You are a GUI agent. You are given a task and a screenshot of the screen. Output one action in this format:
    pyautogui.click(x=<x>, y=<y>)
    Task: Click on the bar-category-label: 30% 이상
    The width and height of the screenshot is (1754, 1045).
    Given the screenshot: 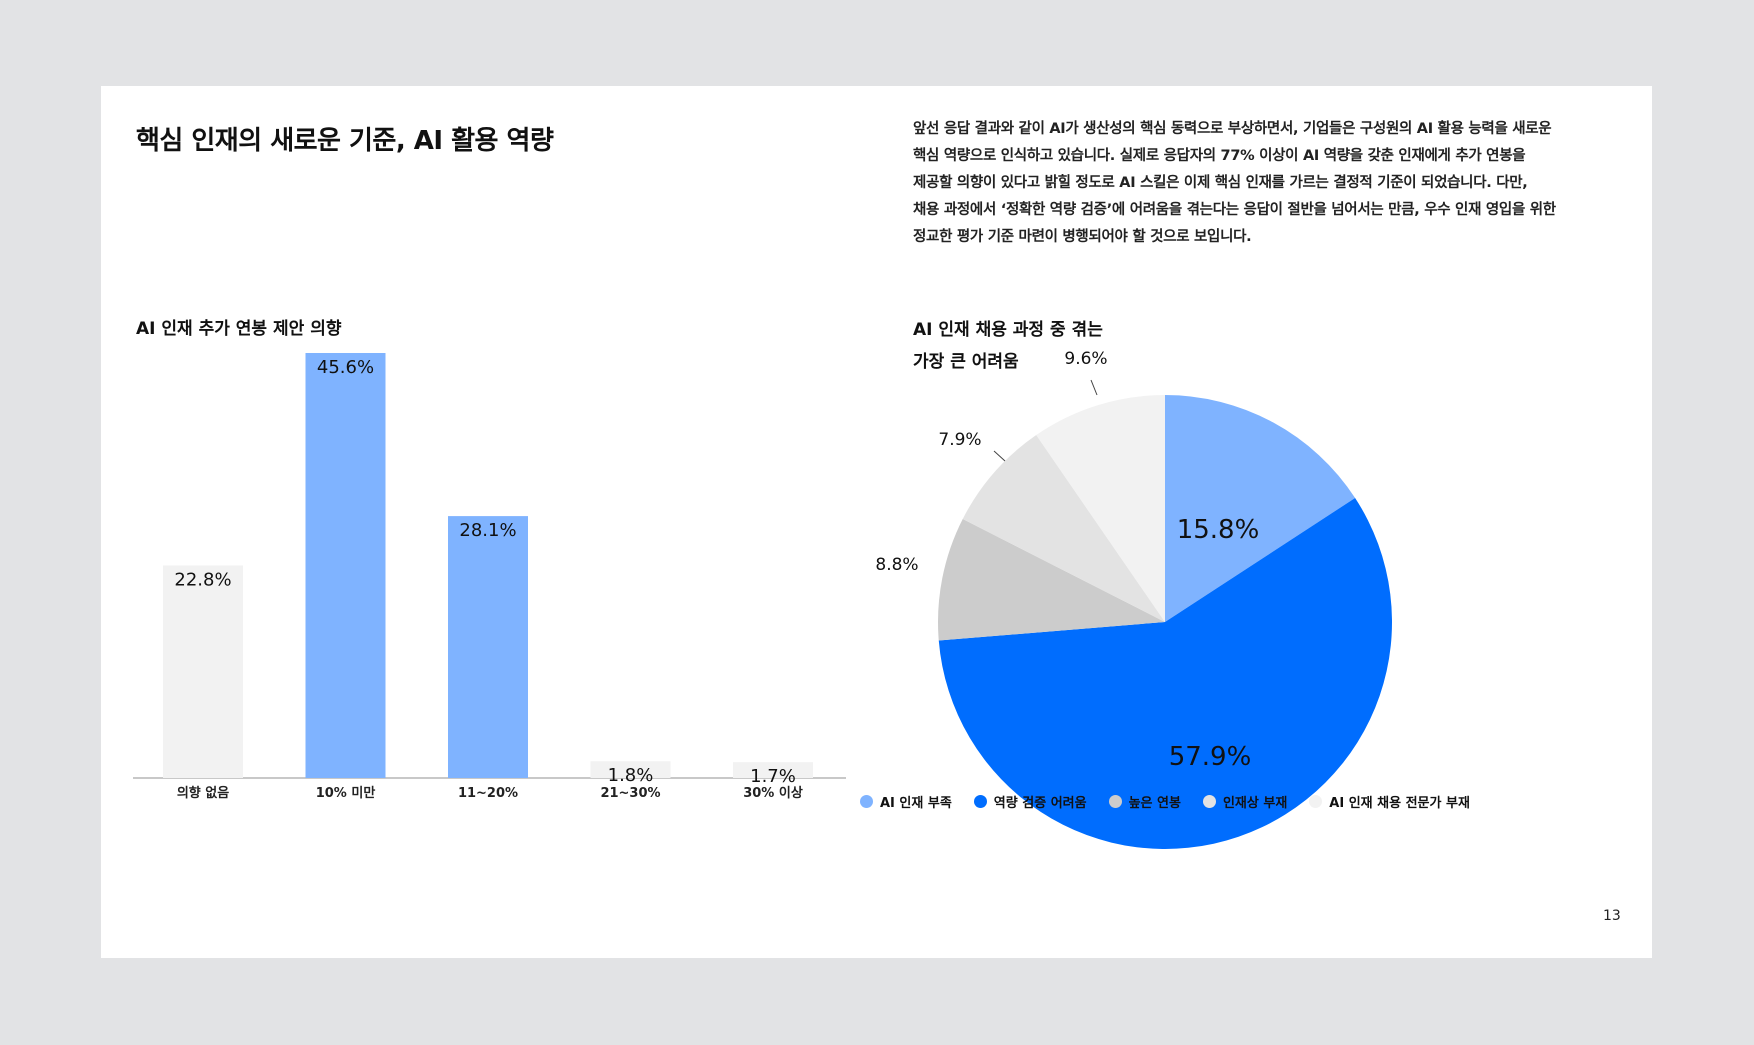 What is the action you would take?
    pyautogui.click(x=773, y=793)
    